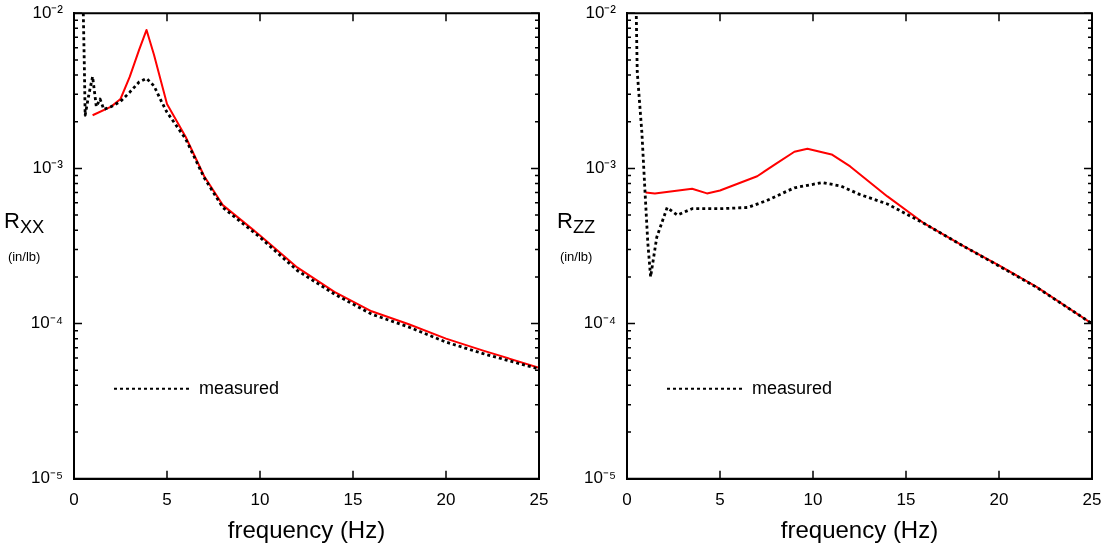 The width and height of the screenshot is (1107, 554). Describe the element at coordinates (24, 237) in the screenshot. I see `y-axis-title: R$_{XX}$ (in/lb)` at that location.